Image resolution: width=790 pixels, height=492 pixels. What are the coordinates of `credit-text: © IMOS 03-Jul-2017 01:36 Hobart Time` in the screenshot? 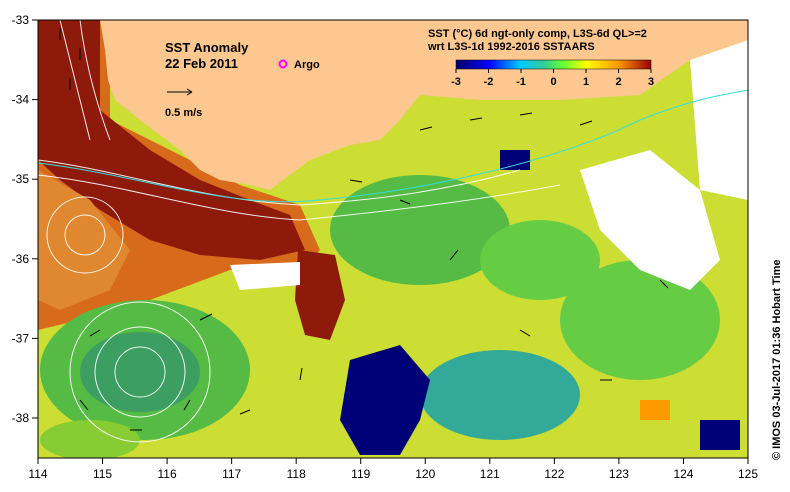 It's located at (777, 360).